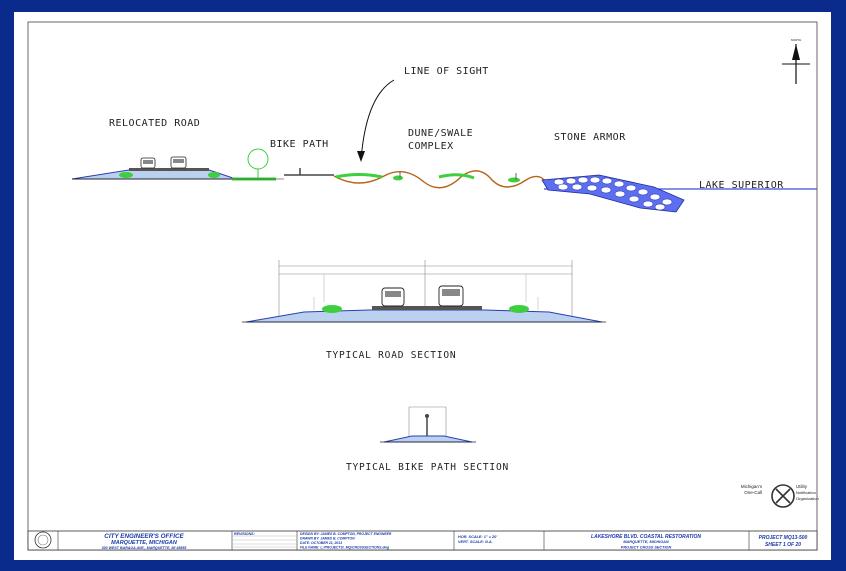 The height and width of the screenshot is (571, 846). I want to click on label-stone-armor: STONE ARMOR, so click(590, 137).